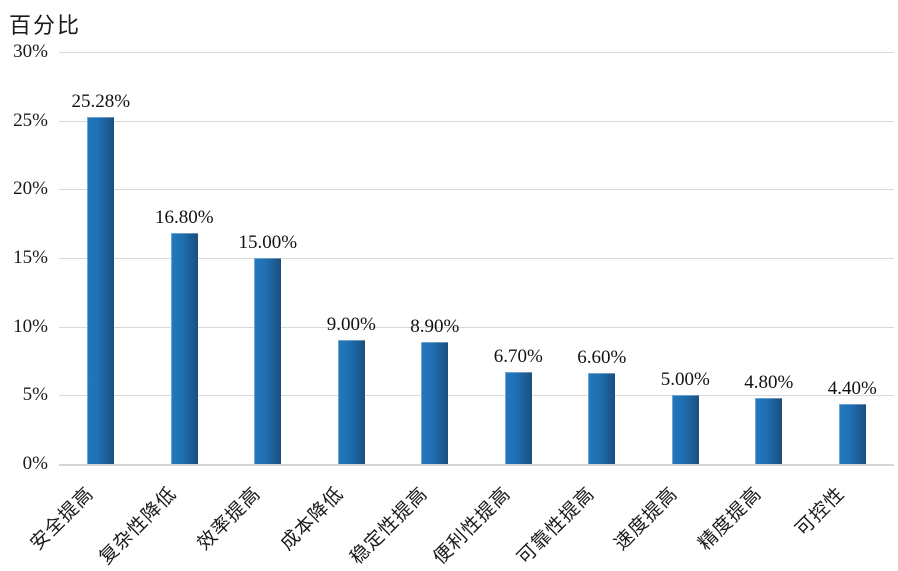 Image resolution: width=898 pixels, height=571 pixels. I want to click on bar-稳定性提高, so click(435, 402).